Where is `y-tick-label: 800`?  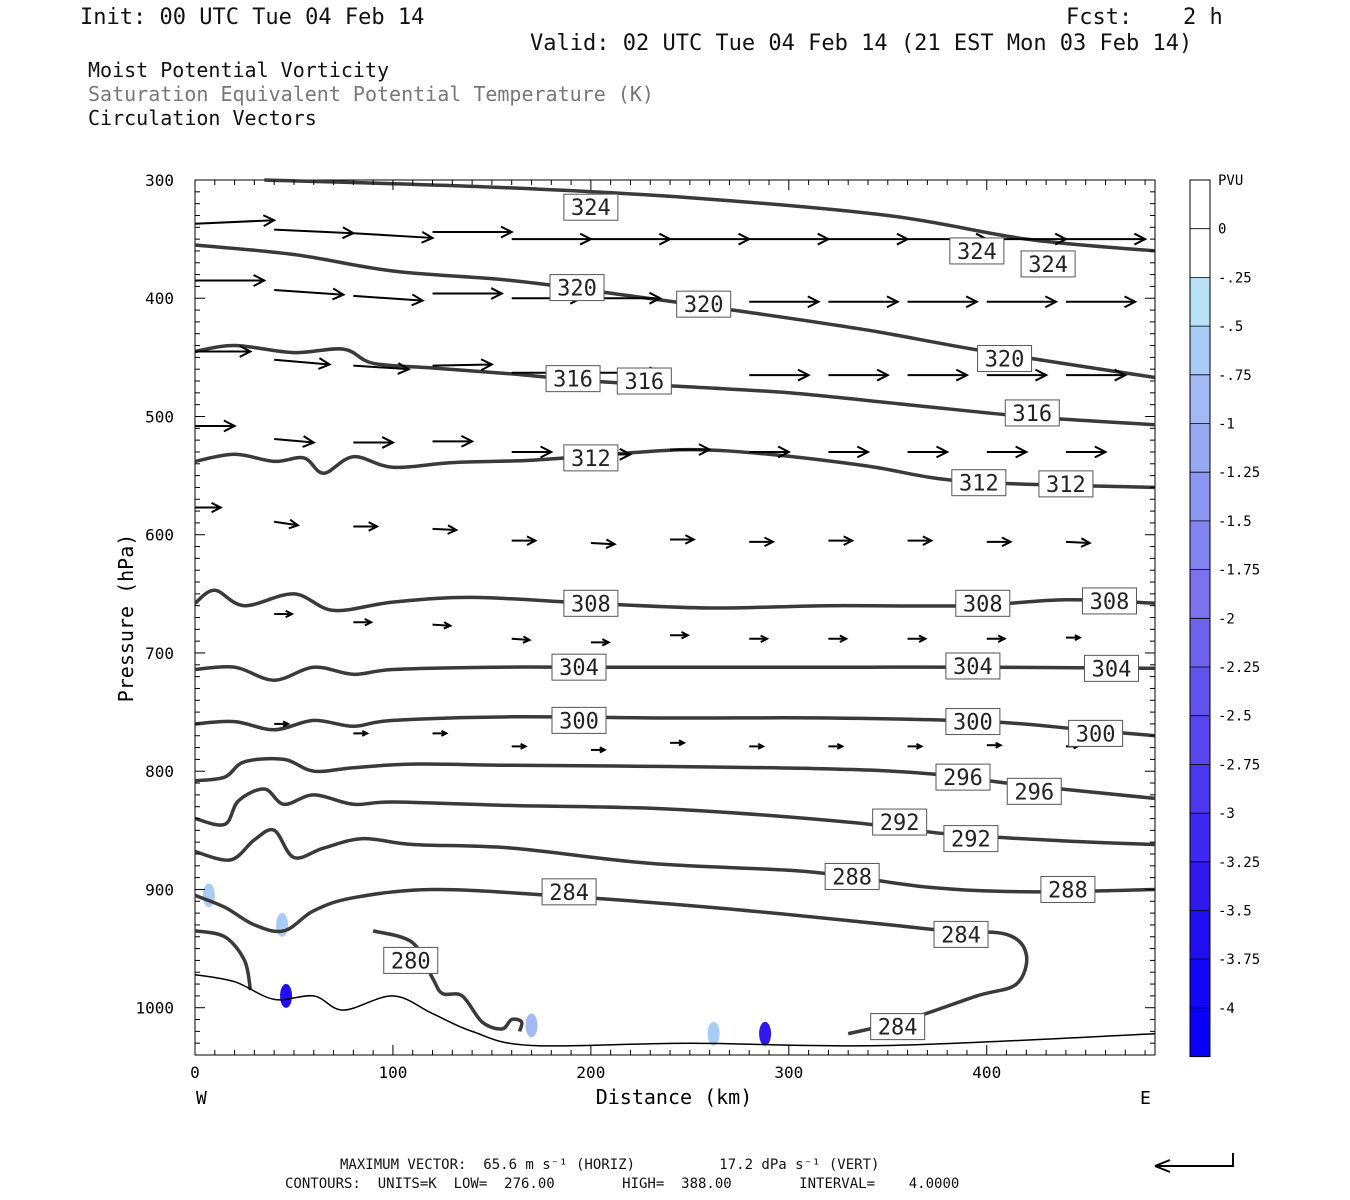
y-tick-label: 800 is located at coordinates (159, 771).